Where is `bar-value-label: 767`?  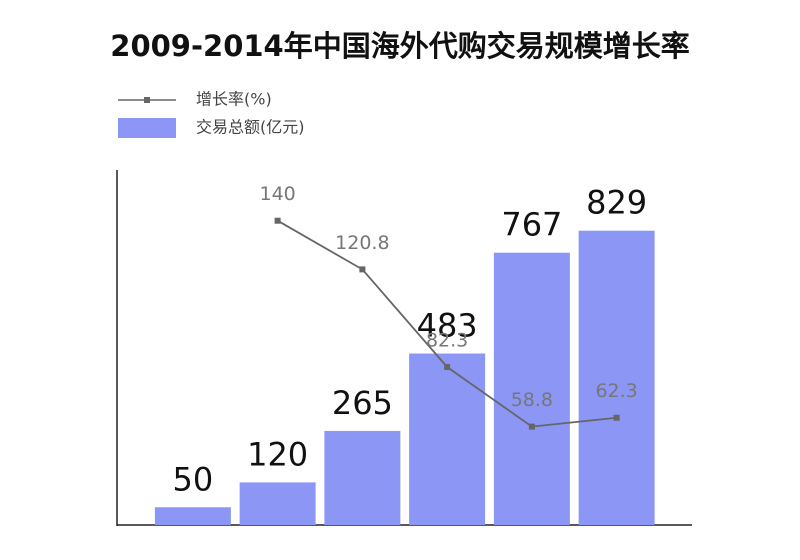
bar-value-label: 767 is located at coordinates (531, 225).